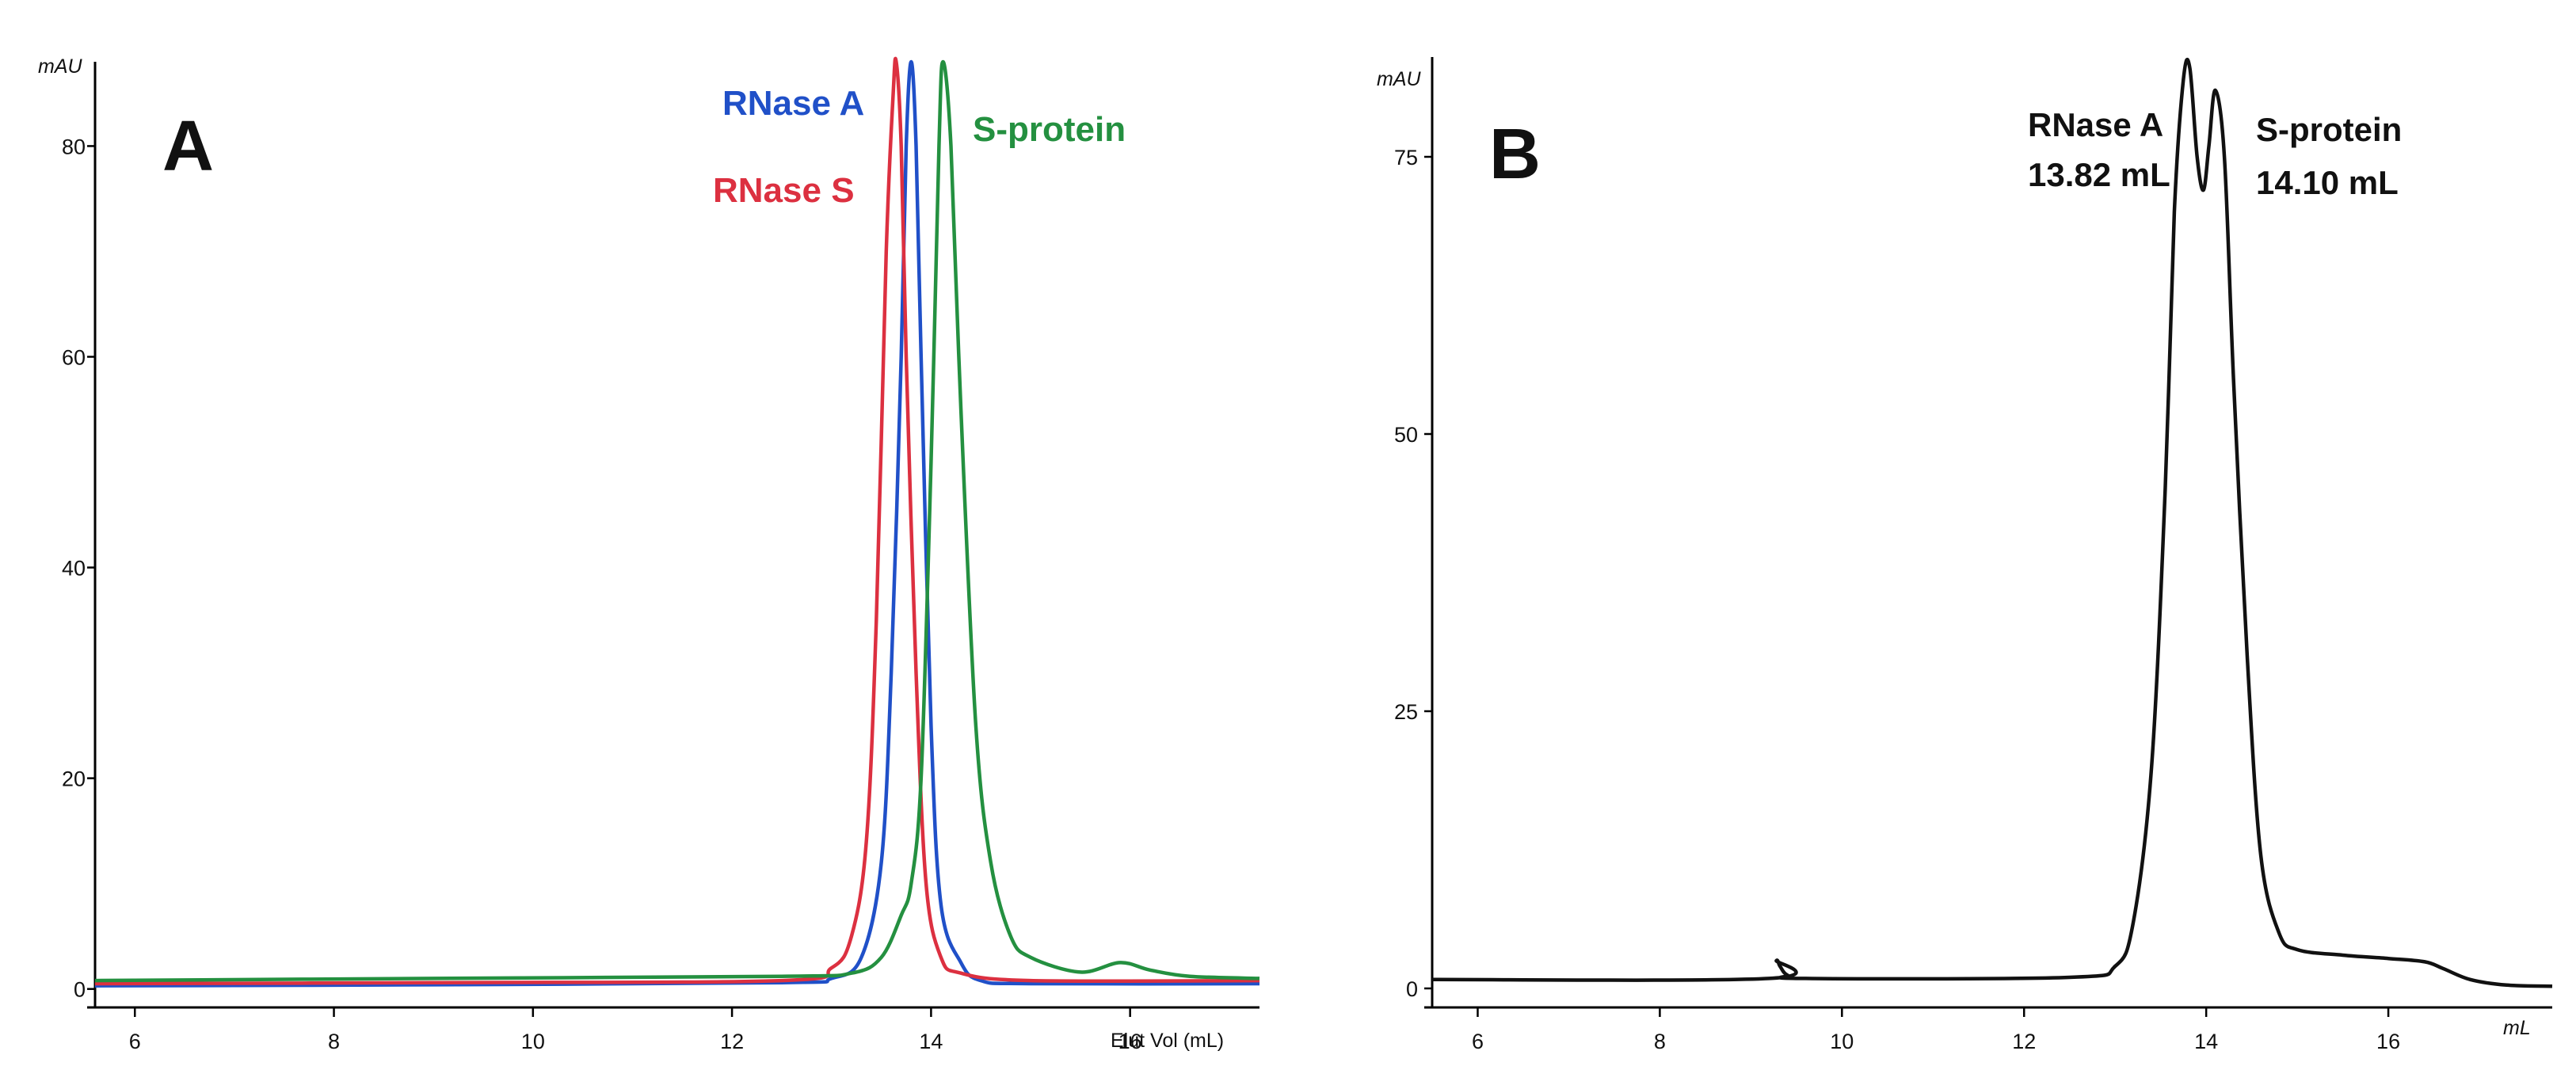  I want to click on panel-b-y-unit: mAU, so click(1399, 79).